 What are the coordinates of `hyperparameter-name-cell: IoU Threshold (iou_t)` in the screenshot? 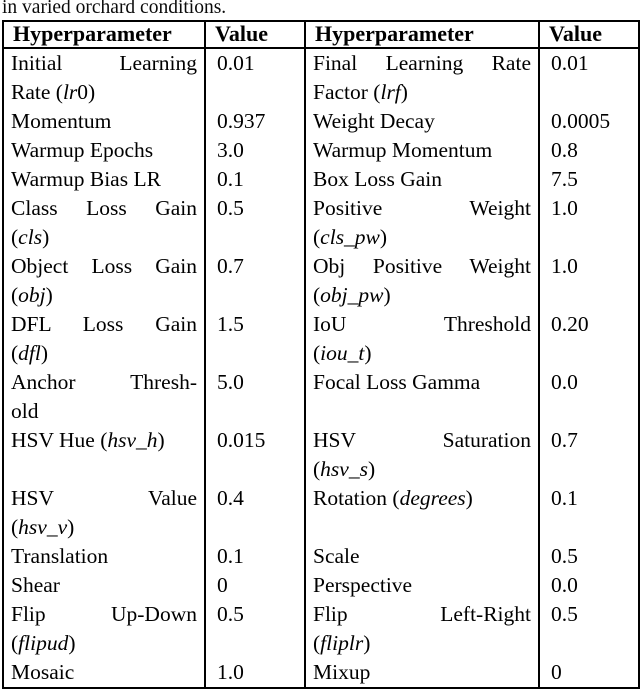 It's located at (422, 339).